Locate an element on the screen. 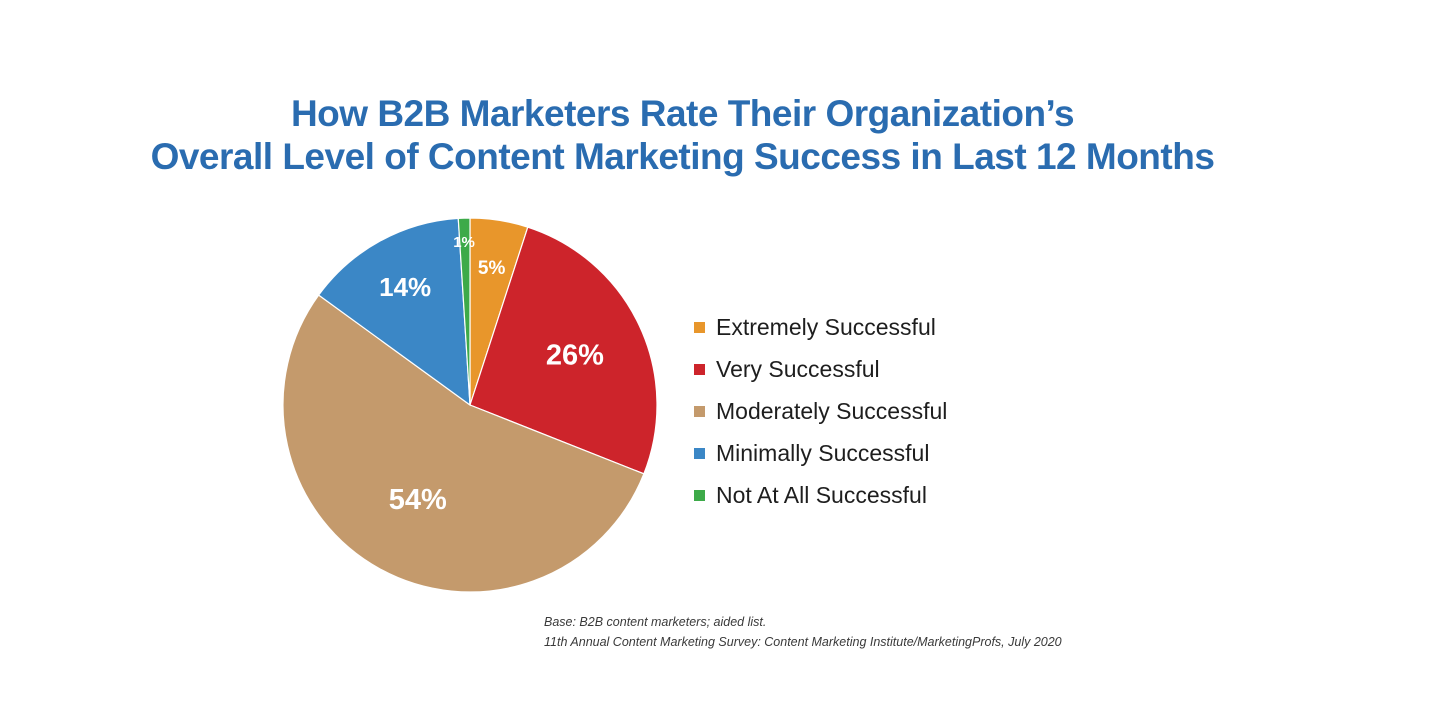  pie-slice-very-successful is located at coordinates (563, 350).